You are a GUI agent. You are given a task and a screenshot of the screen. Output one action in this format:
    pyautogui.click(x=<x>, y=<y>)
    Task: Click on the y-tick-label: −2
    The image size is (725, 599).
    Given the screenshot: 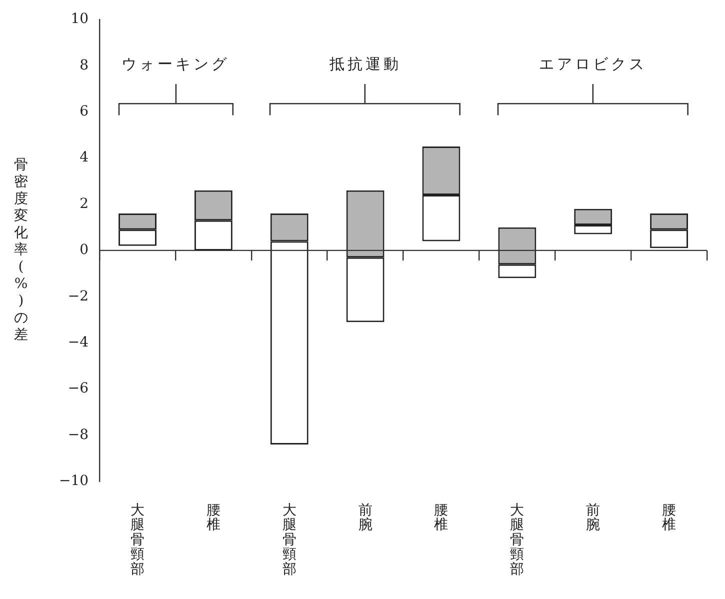 What is the action you would take?
    pyautogui.click(x=78, y=296)
    